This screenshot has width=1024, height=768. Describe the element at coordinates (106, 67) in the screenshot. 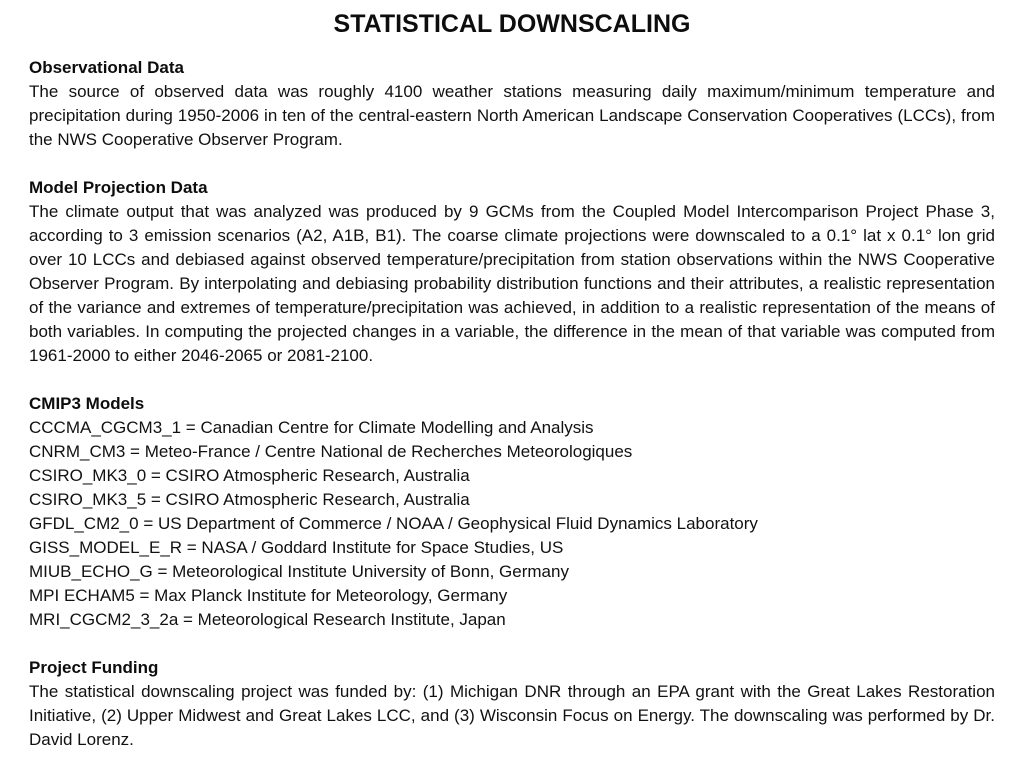

I see `observational-data-heading: Observational Data` at that location.